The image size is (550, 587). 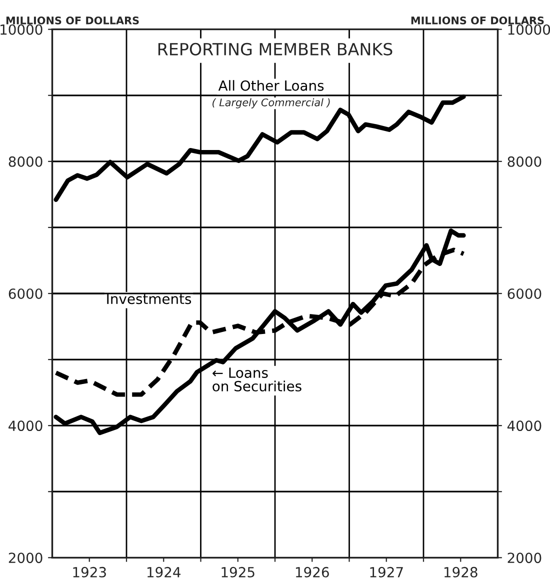 What do you see at coordinates (21, 29) in the screenshot?
I see `y-tick-label: 10000` at bounding box center [21, 29].